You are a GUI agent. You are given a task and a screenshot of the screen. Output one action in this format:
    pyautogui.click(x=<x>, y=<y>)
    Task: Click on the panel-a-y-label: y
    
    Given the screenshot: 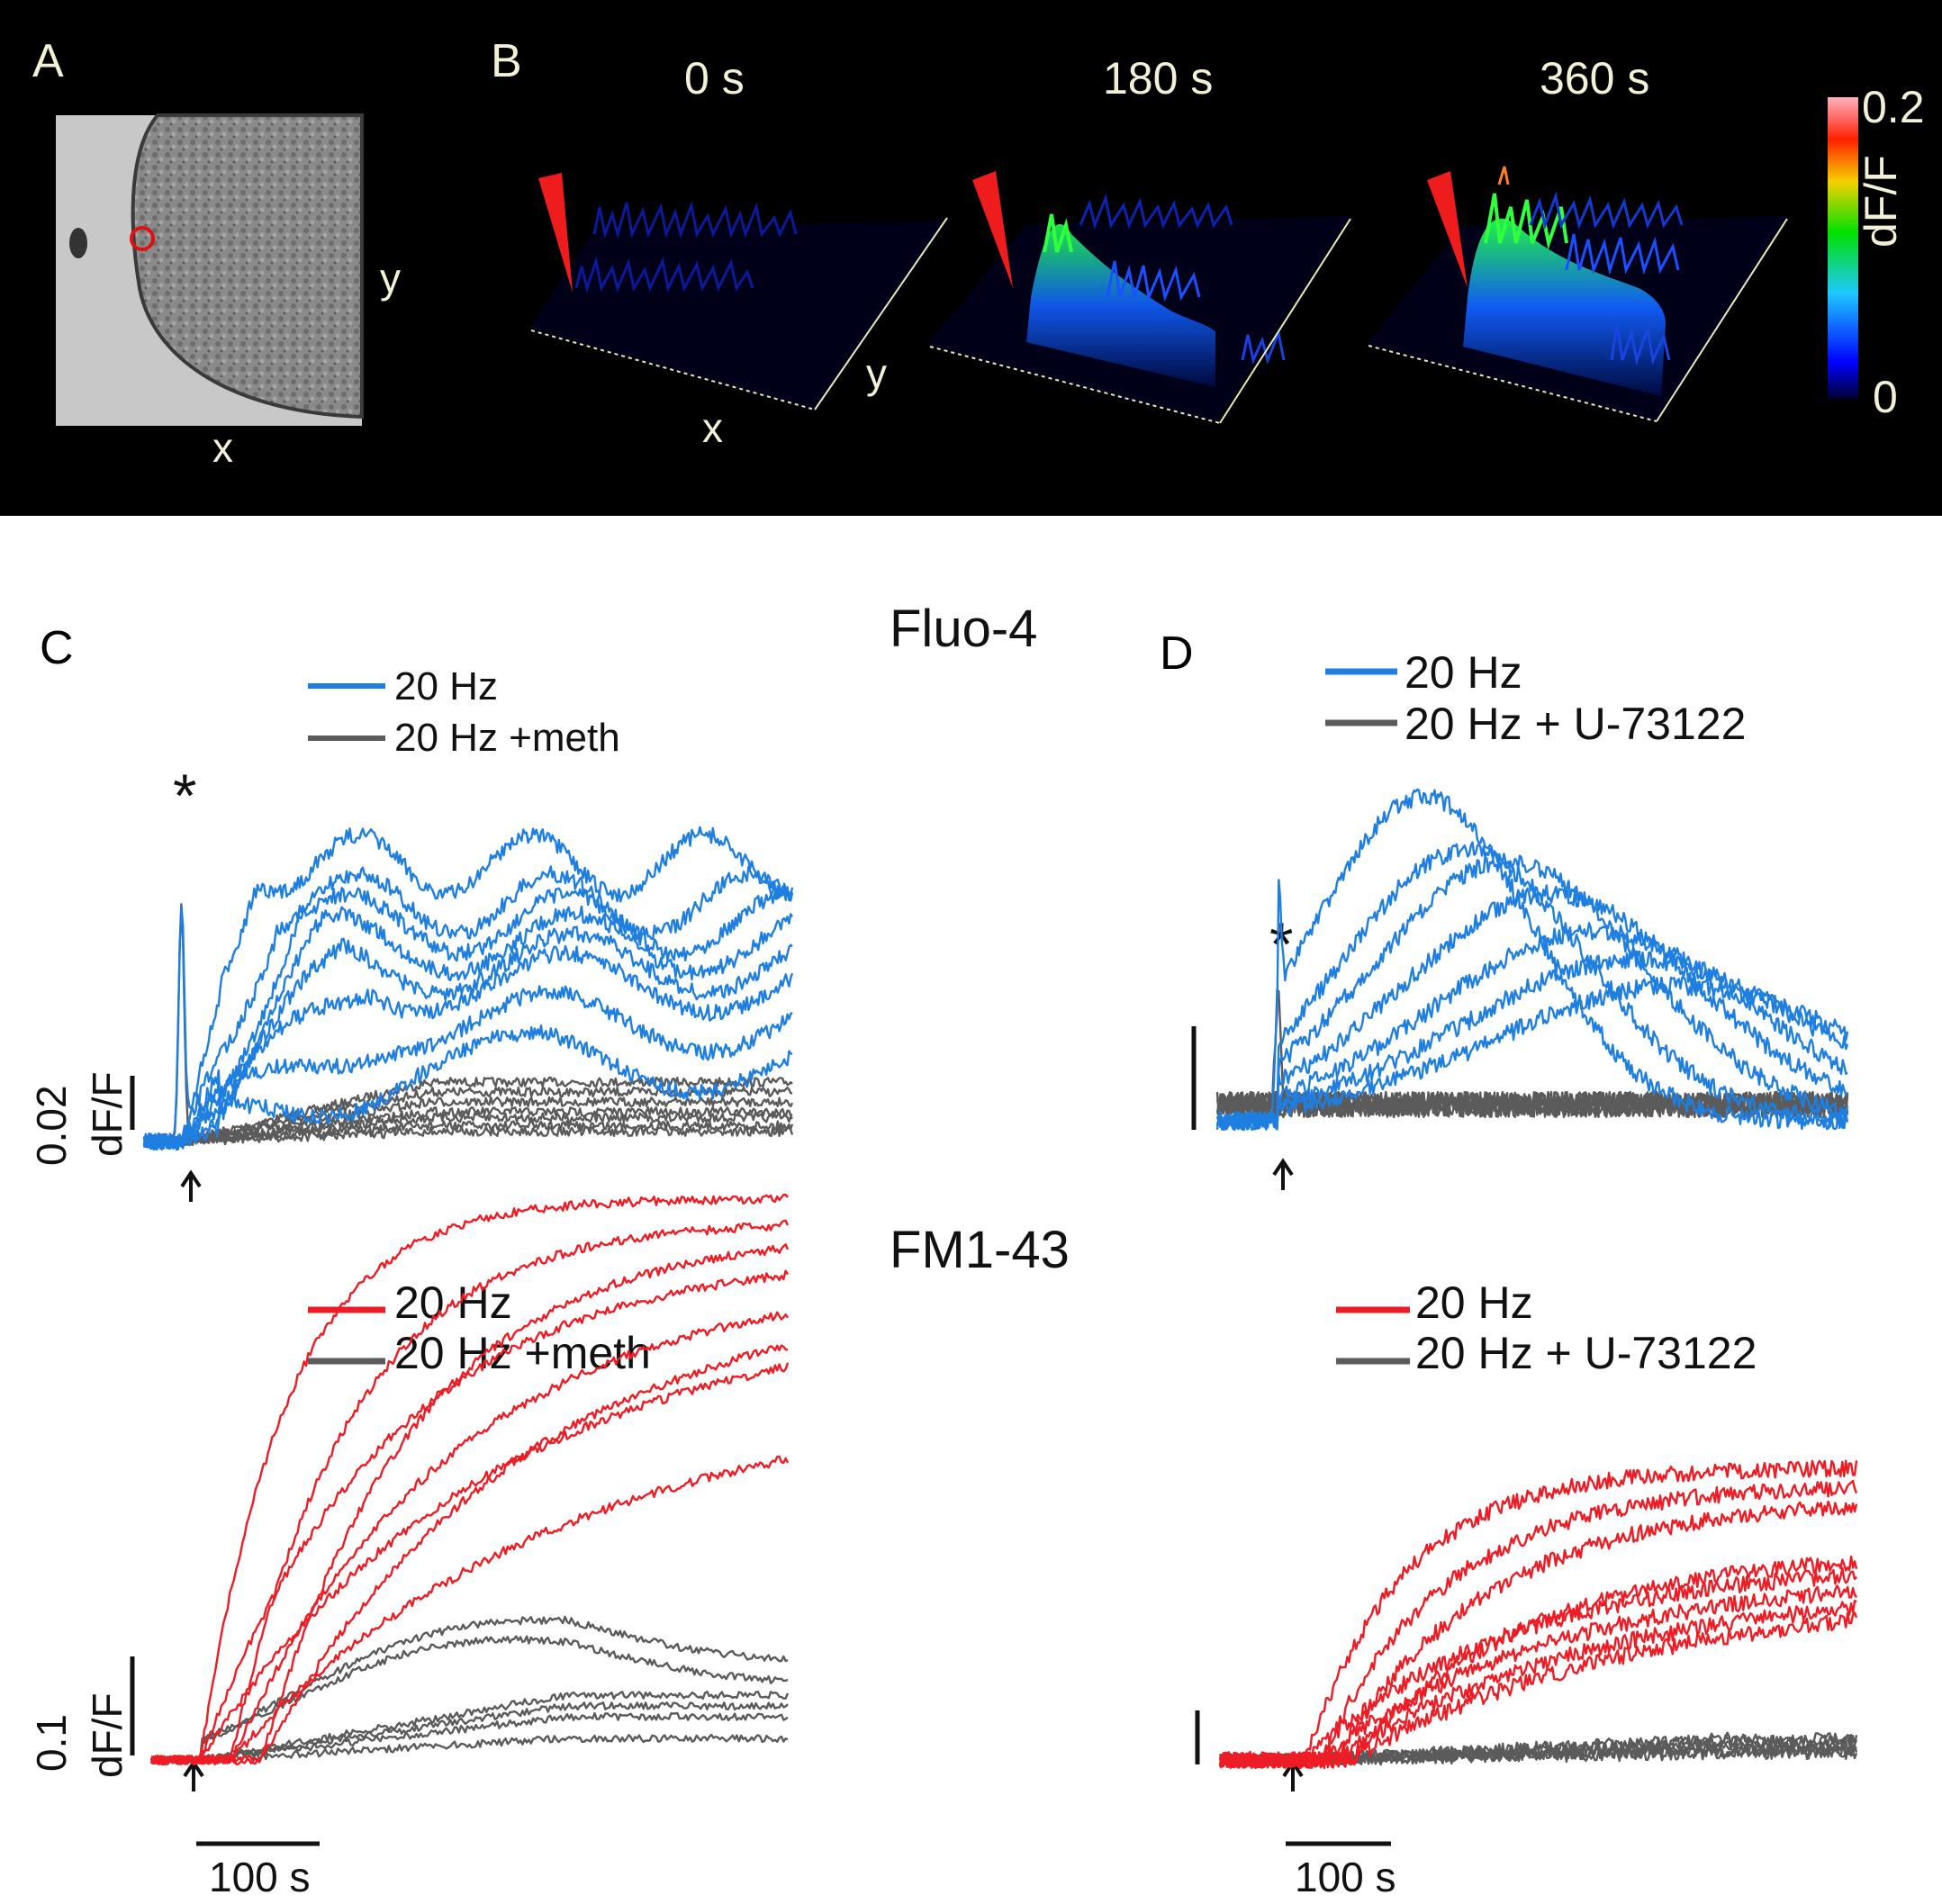 What is the action you would take?
    pyautogui.click(x=391, y=278)
    